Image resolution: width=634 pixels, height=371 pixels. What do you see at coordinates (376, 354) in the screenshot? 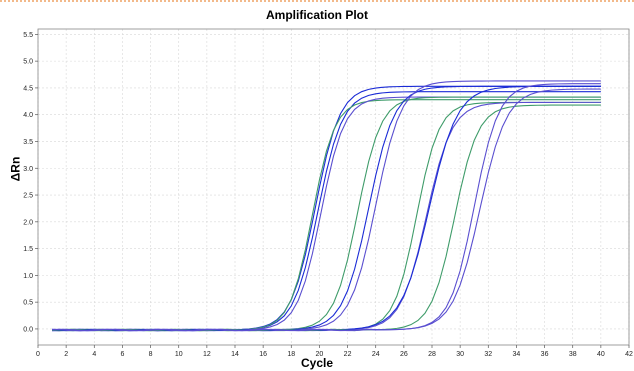
I see `x-tick-label: 24` at bounding box center [376, 354].